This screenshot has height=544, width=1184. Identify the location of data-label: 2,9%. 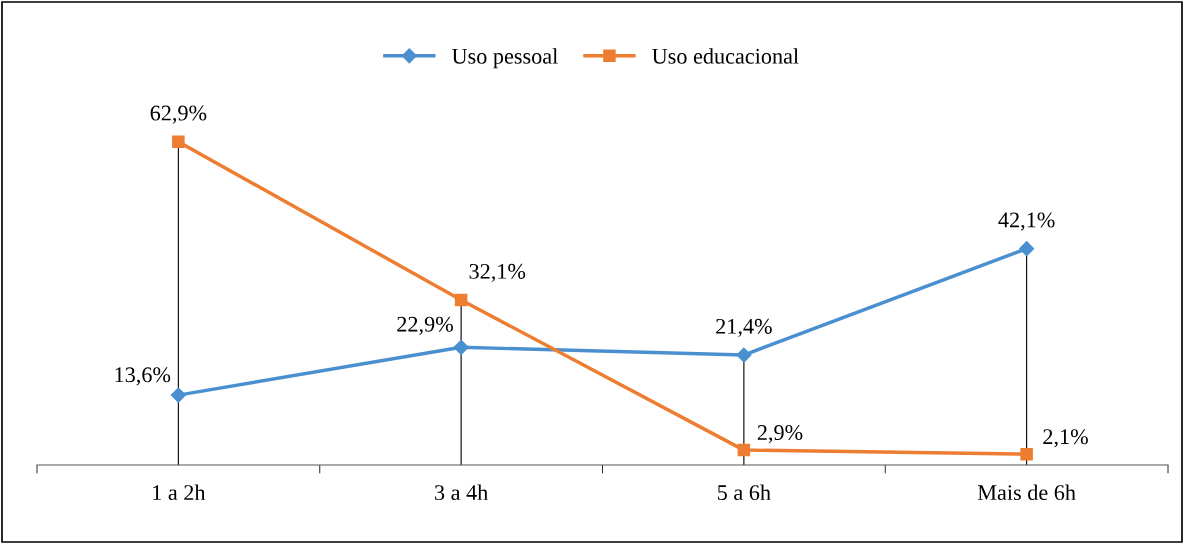
(780, 434).